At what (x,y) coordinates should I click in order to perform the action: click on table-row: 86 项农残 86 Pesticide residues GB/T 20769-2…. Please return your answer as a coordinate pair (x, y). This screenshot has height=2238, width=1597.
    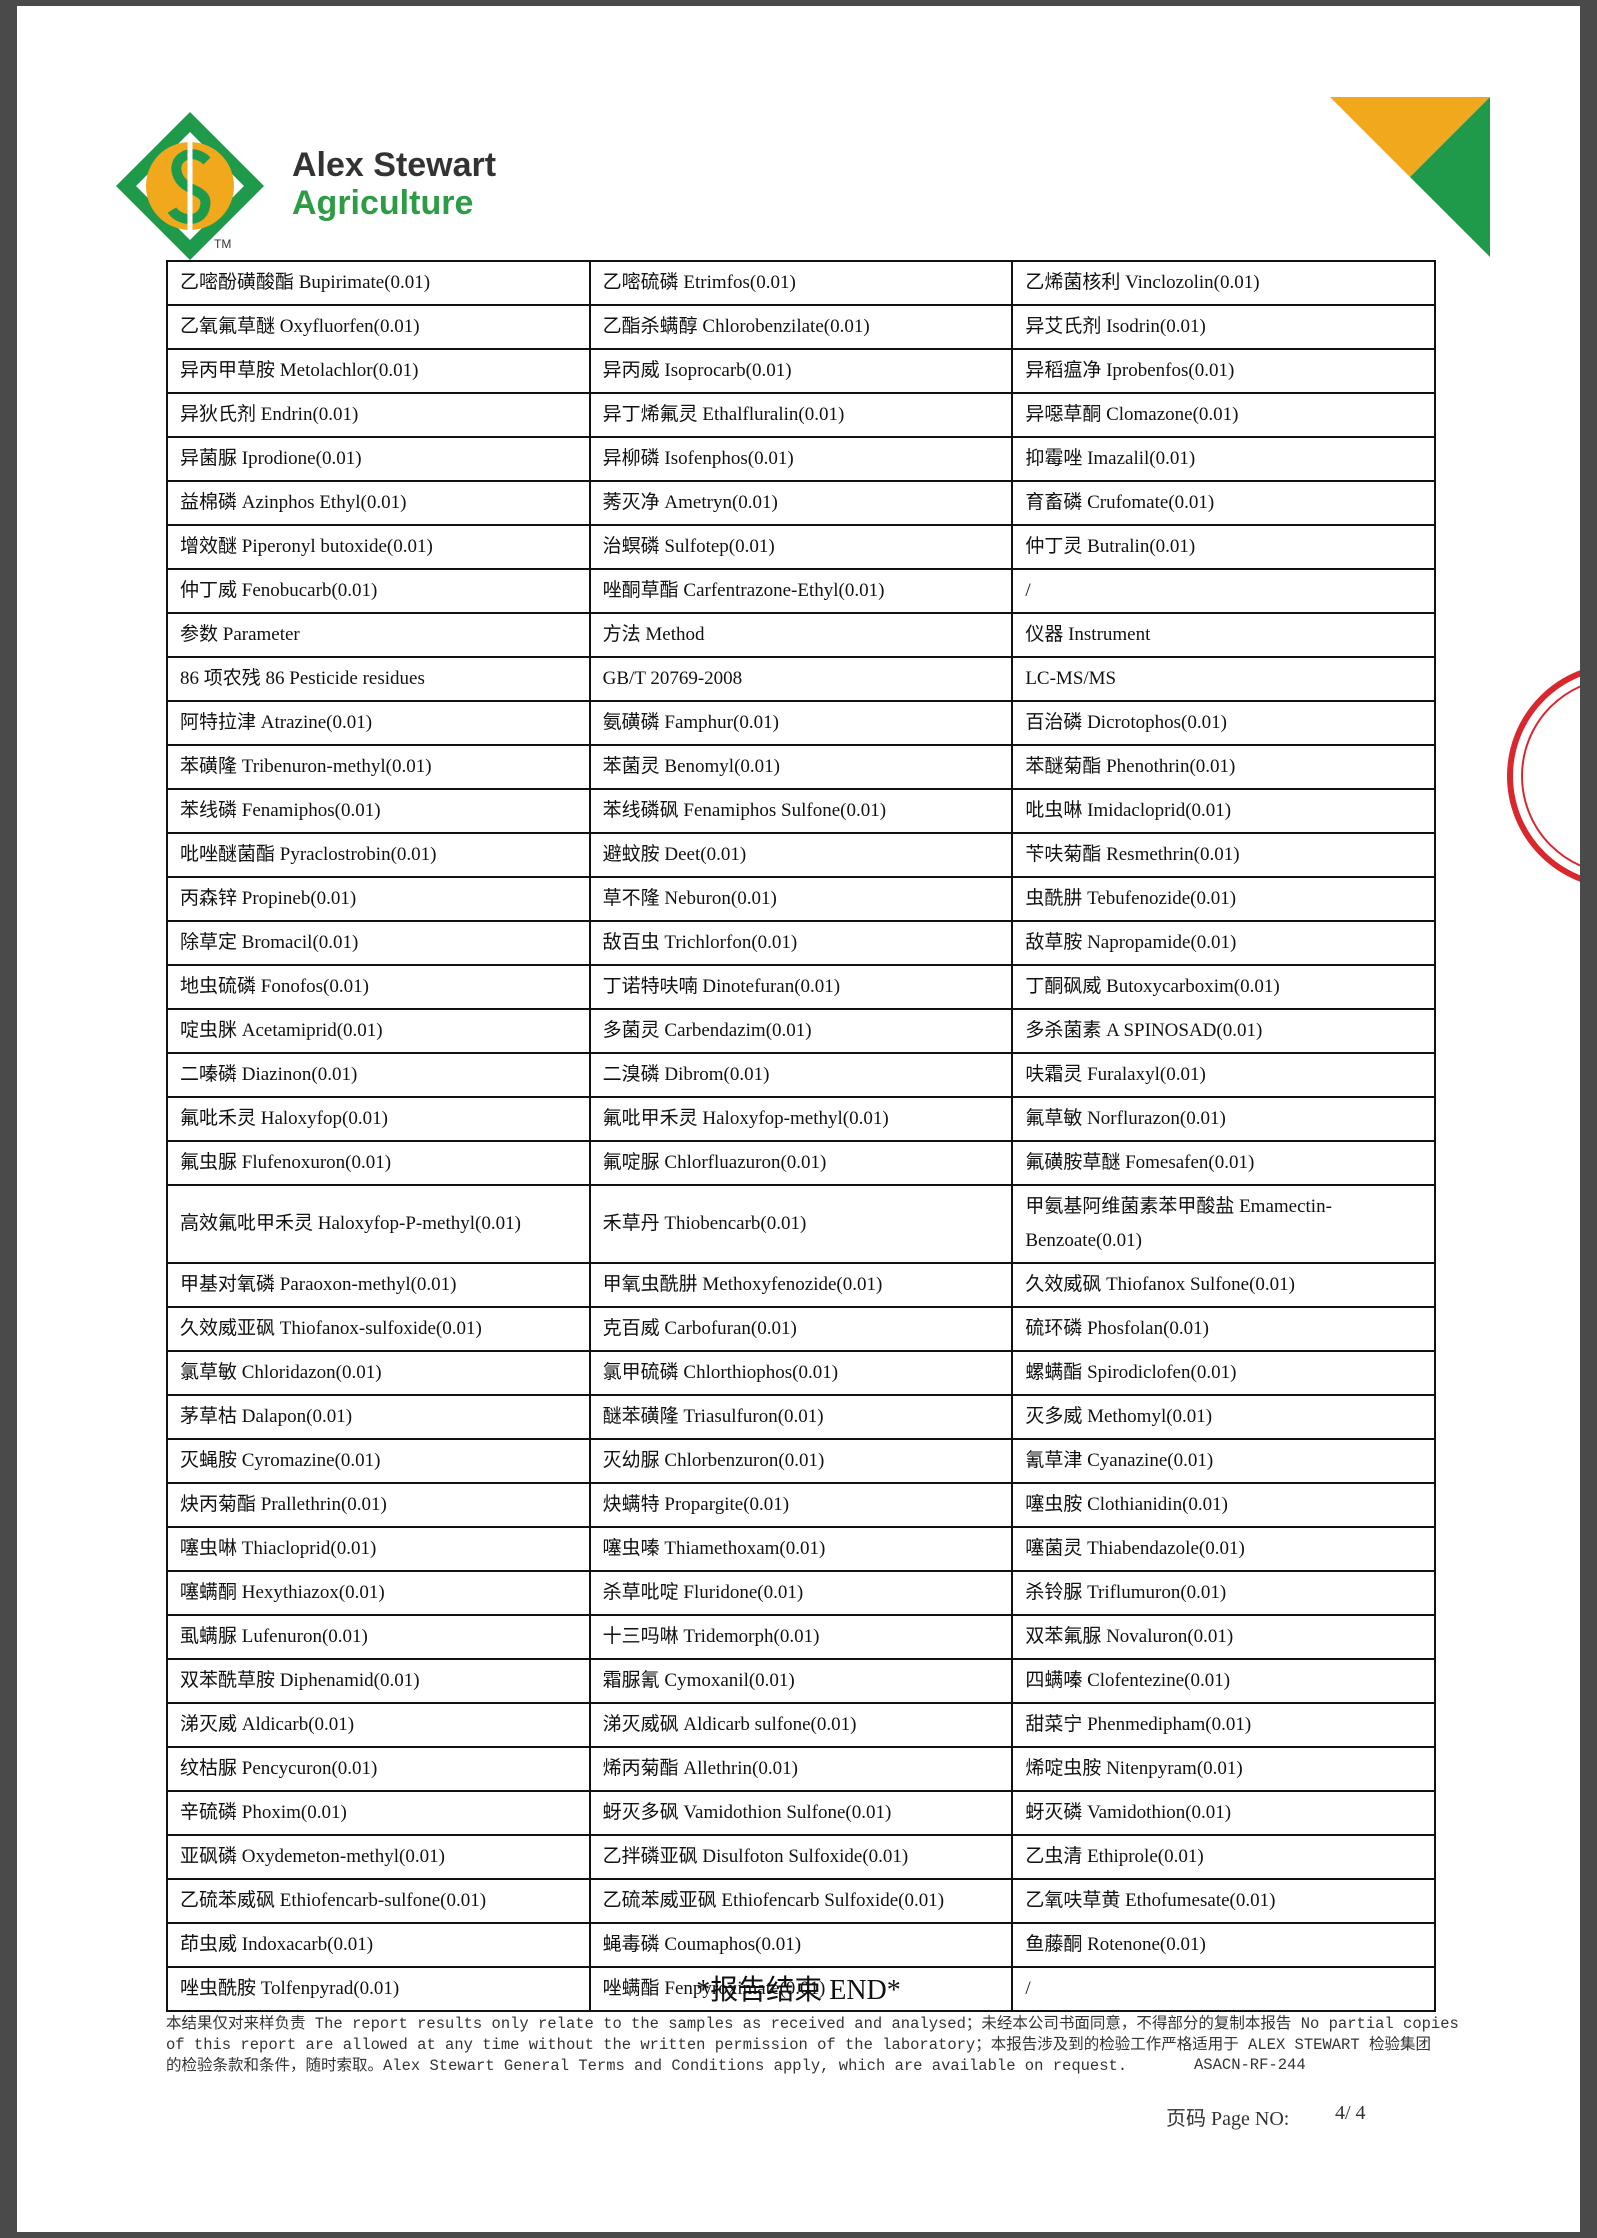
    Looking at the image, I should click on (801, 679).